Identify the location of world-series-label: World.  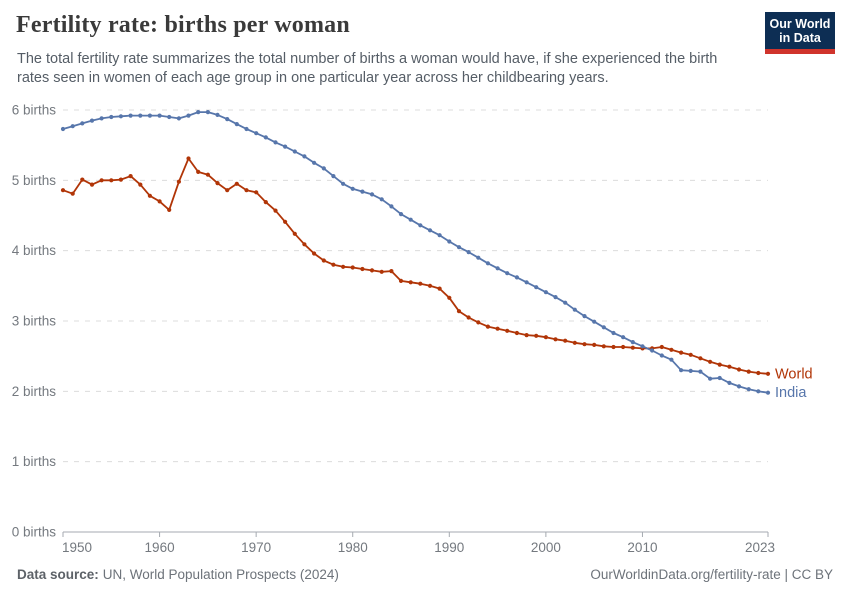
(794, 374).